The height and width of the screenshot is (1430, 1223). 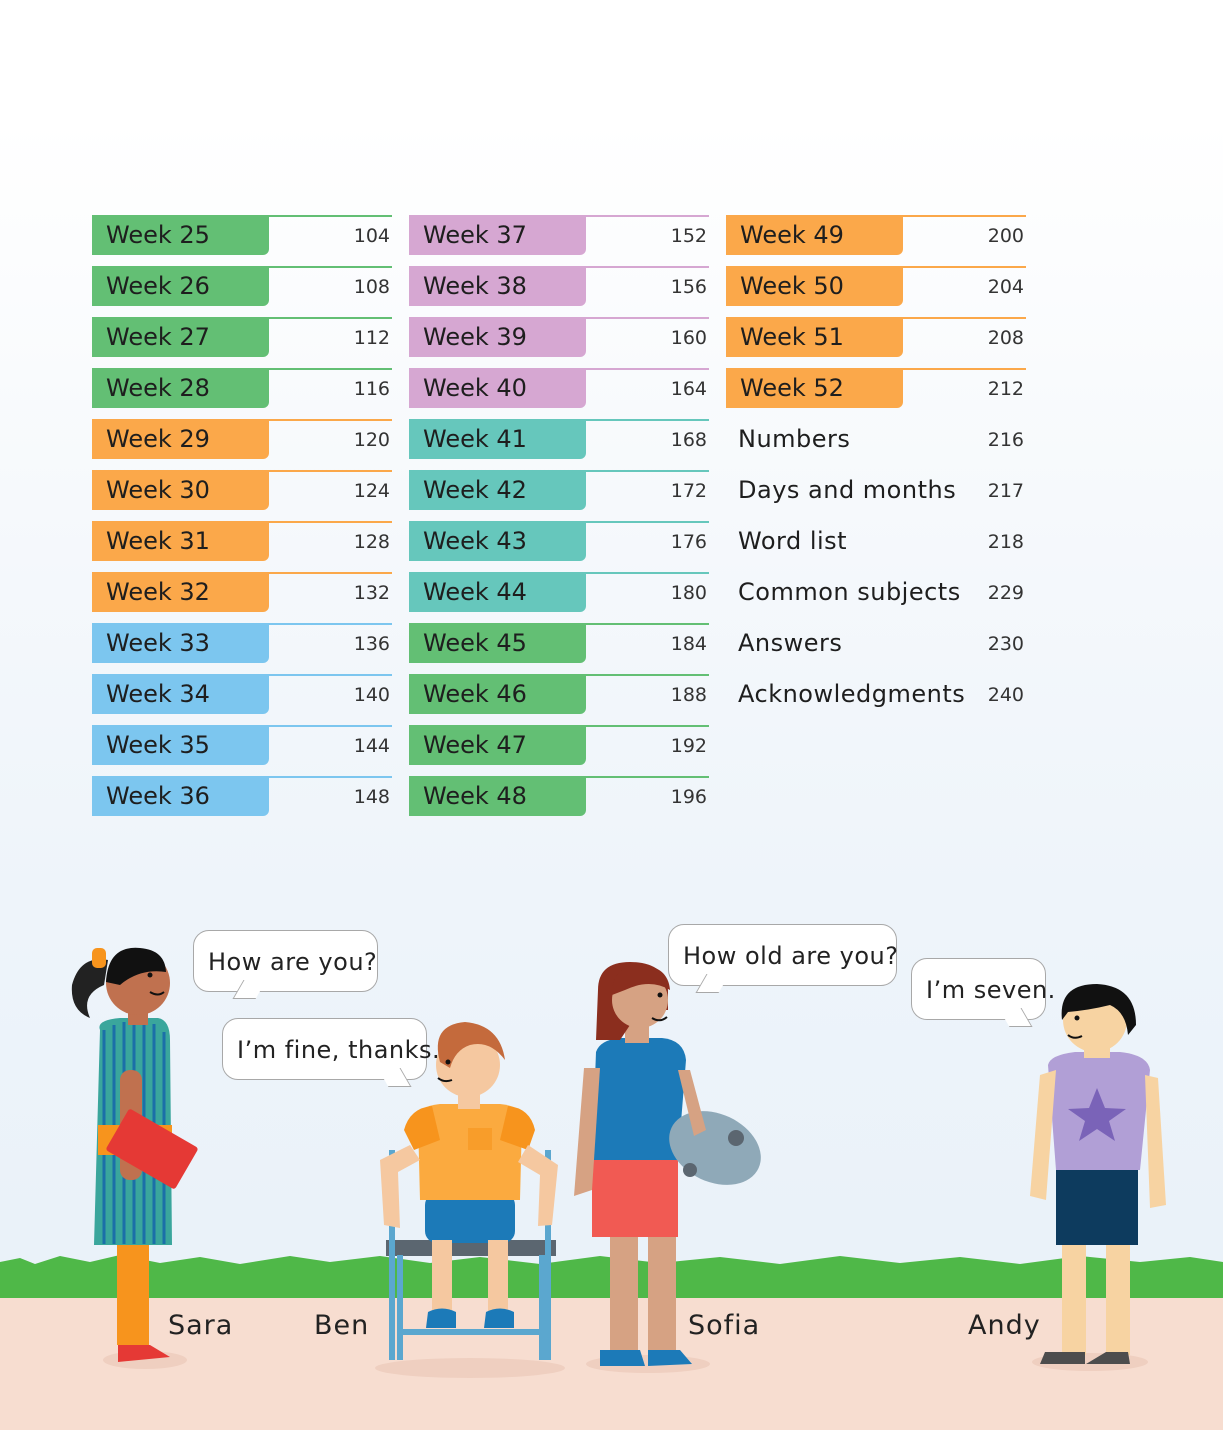 I want to click on contents-entry: Week 34 140, so click(x=242, y=694).